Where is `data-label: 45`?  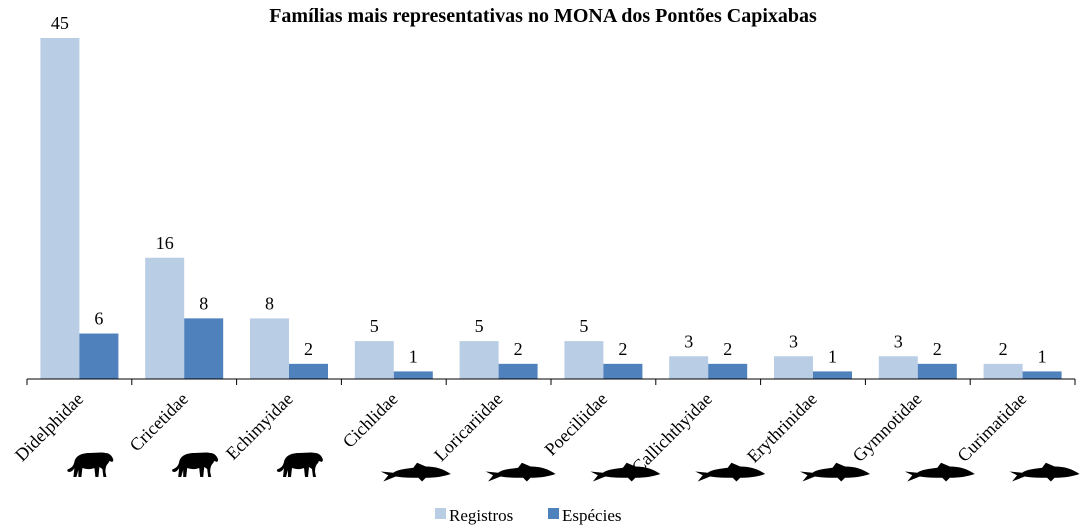 data-label: 45 is located at coordinates (60, 23).